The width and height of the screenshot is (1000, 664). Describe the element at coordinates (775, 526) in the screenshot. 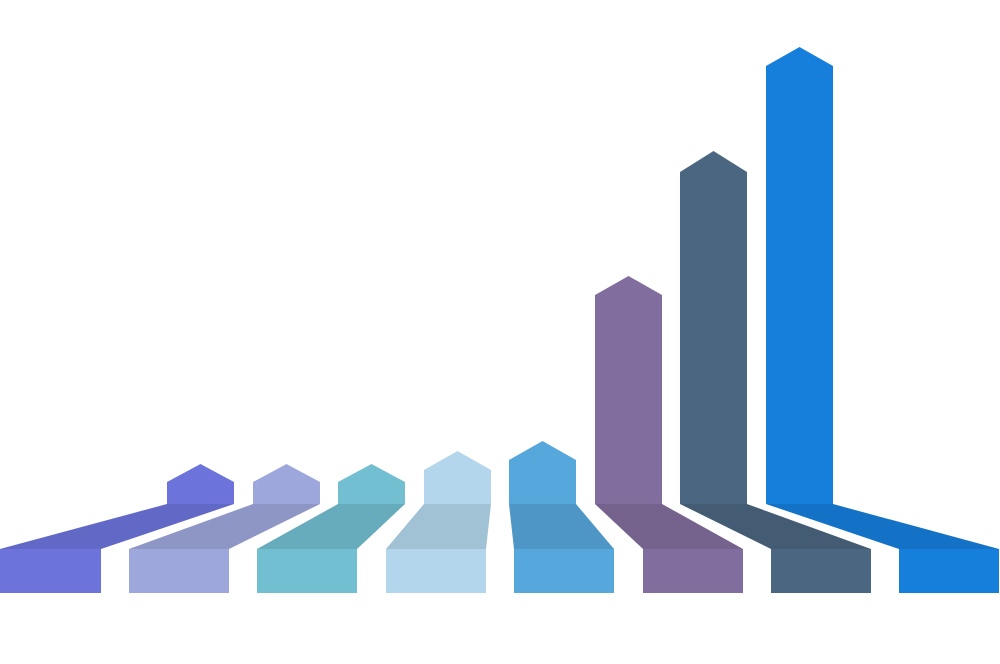

I see `arrow-7-connector` at that location.